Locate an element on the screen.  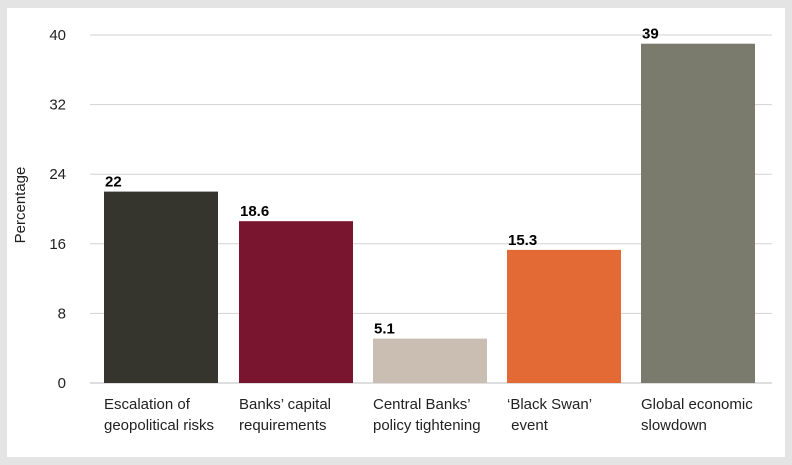
category-label: ‘Black Swan’ event is located at coordinates (549, 415).